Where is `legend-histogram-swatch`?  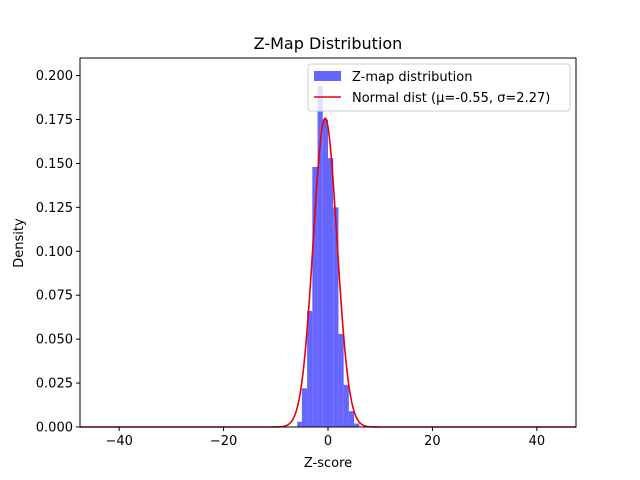 legend-histogram-swatch is located at coordinates (327, 76).